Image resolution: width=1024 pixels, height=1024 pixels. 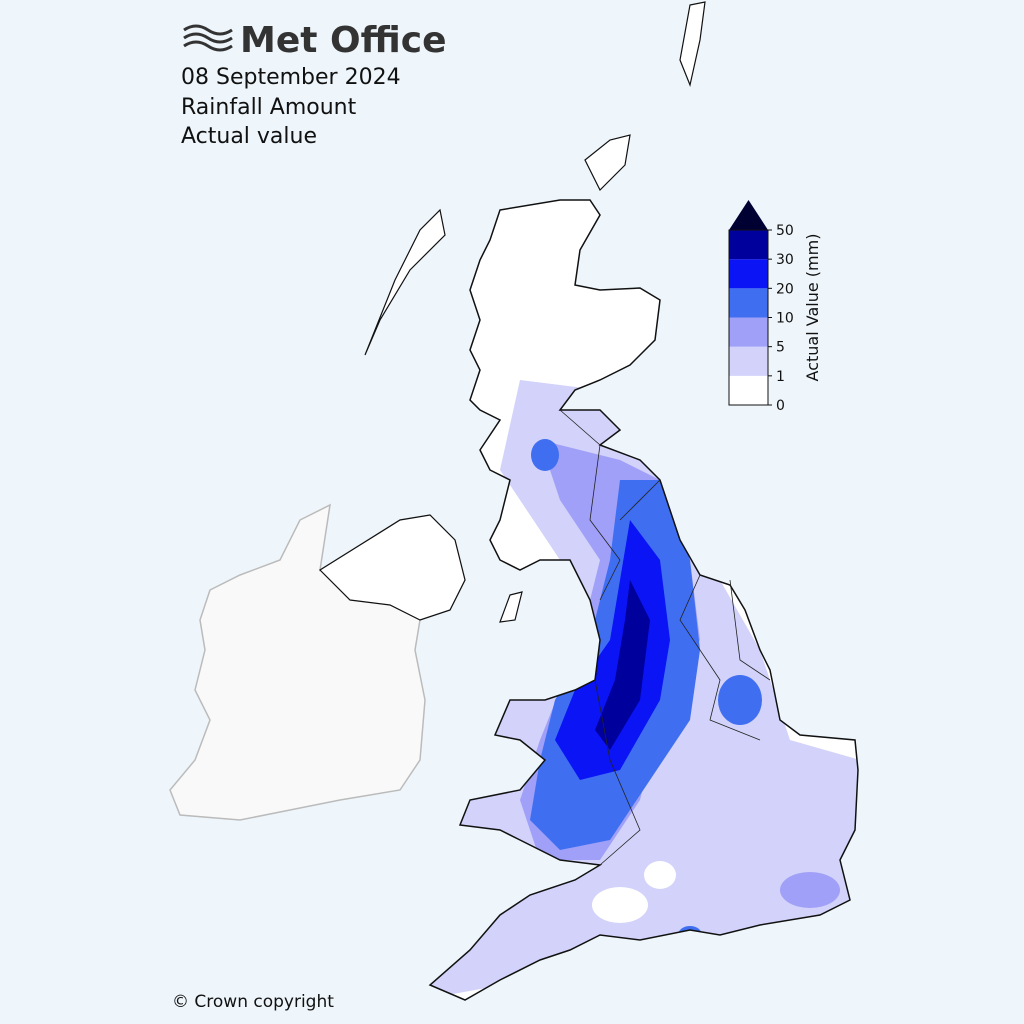 What do you see at coordinates (785, 319) in the screenshot?
I see `colorbar-tick-label: 10` at bounding box center [785, 319].